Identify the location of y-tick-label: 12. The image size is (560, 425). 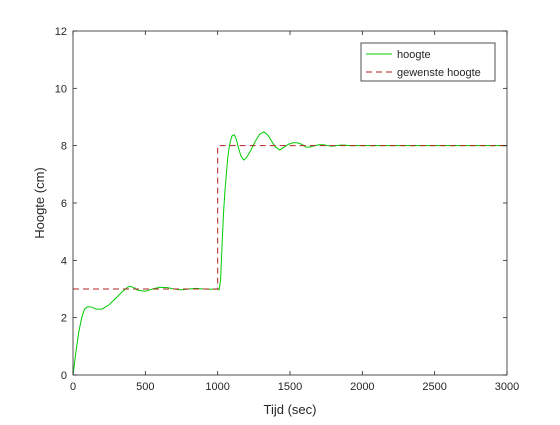
(61, 32).